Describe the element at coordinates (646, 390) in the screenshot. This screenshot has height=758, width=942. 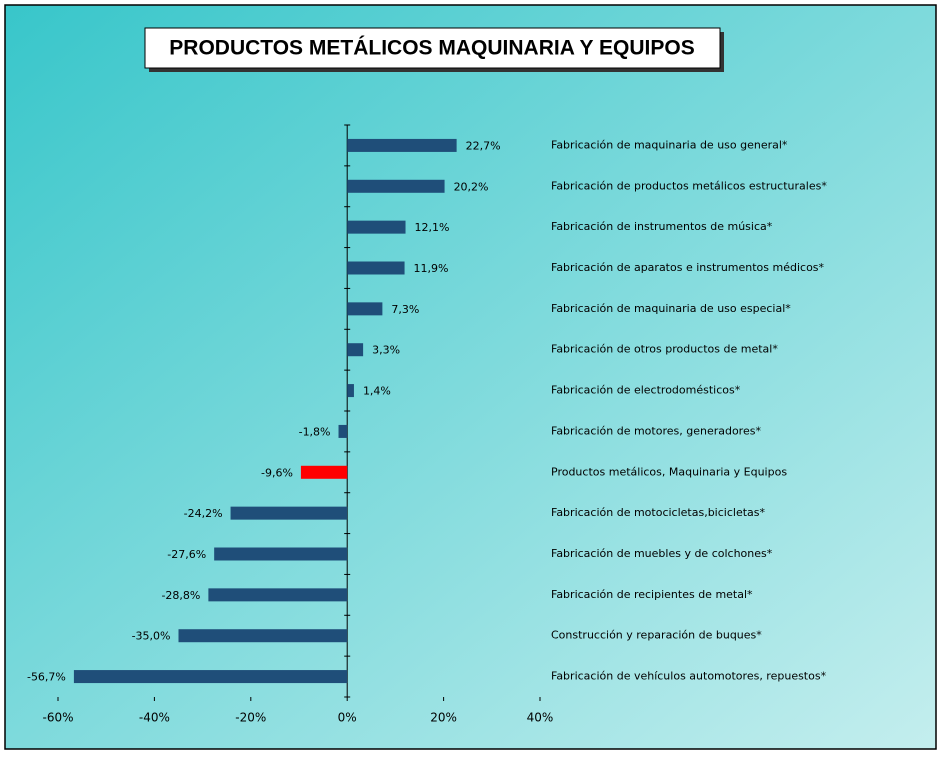
I see `category-label: Fabricación de electrodomésticos*` at that location.